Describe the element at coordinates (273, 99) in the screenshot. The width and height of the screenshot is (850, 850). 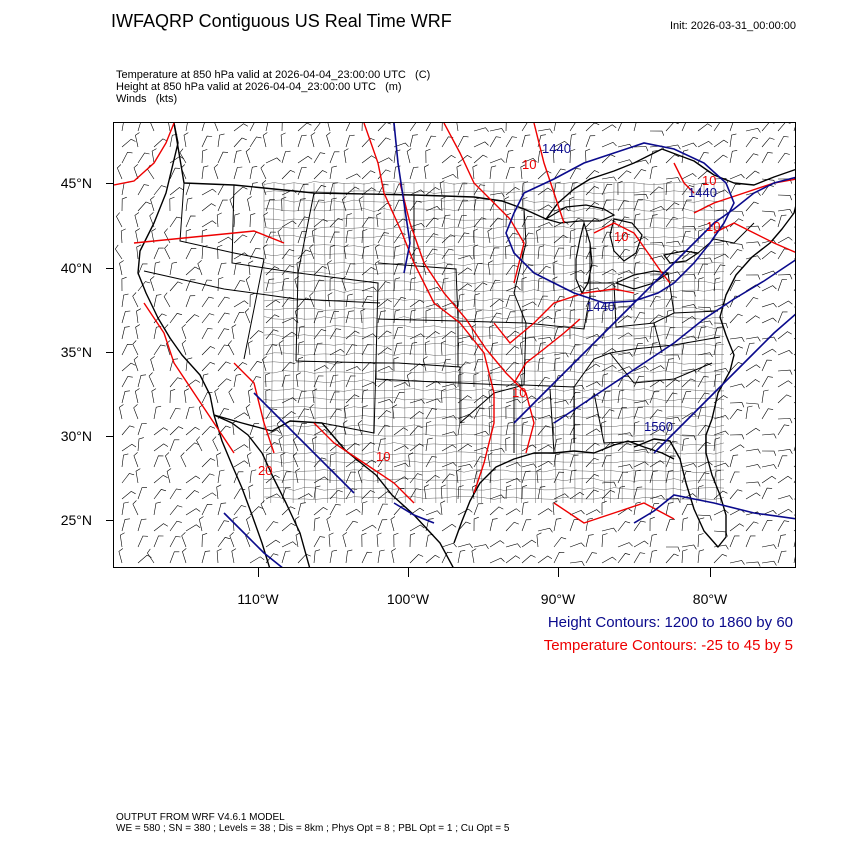
I see `winds-field-line: Winds (kts)` at that location.